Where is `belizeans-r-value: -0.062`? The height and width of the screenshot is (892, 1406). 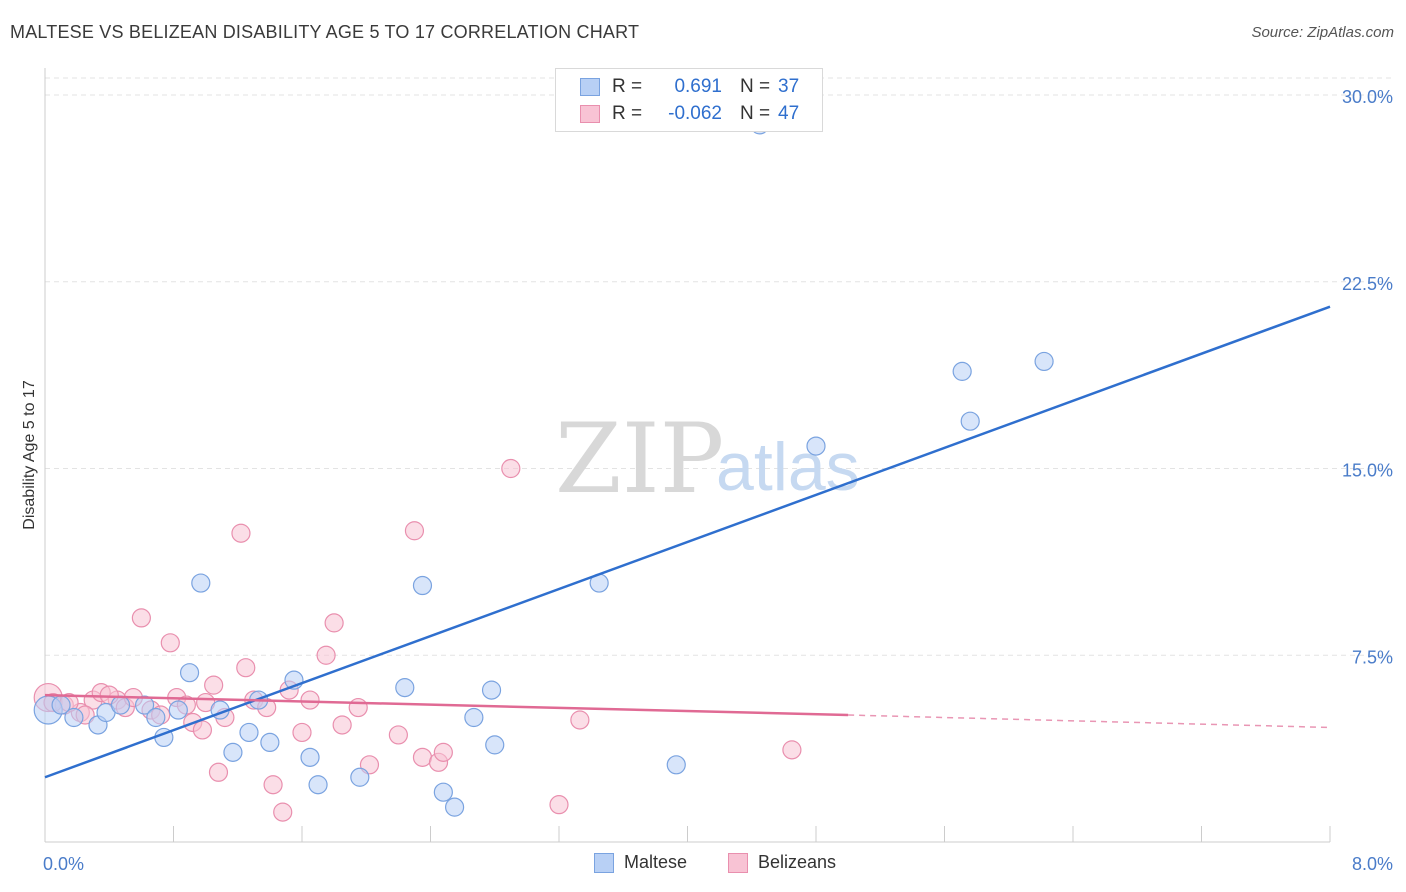
belizeans-r-value: -0.062 is located at coordinates (695, 113).